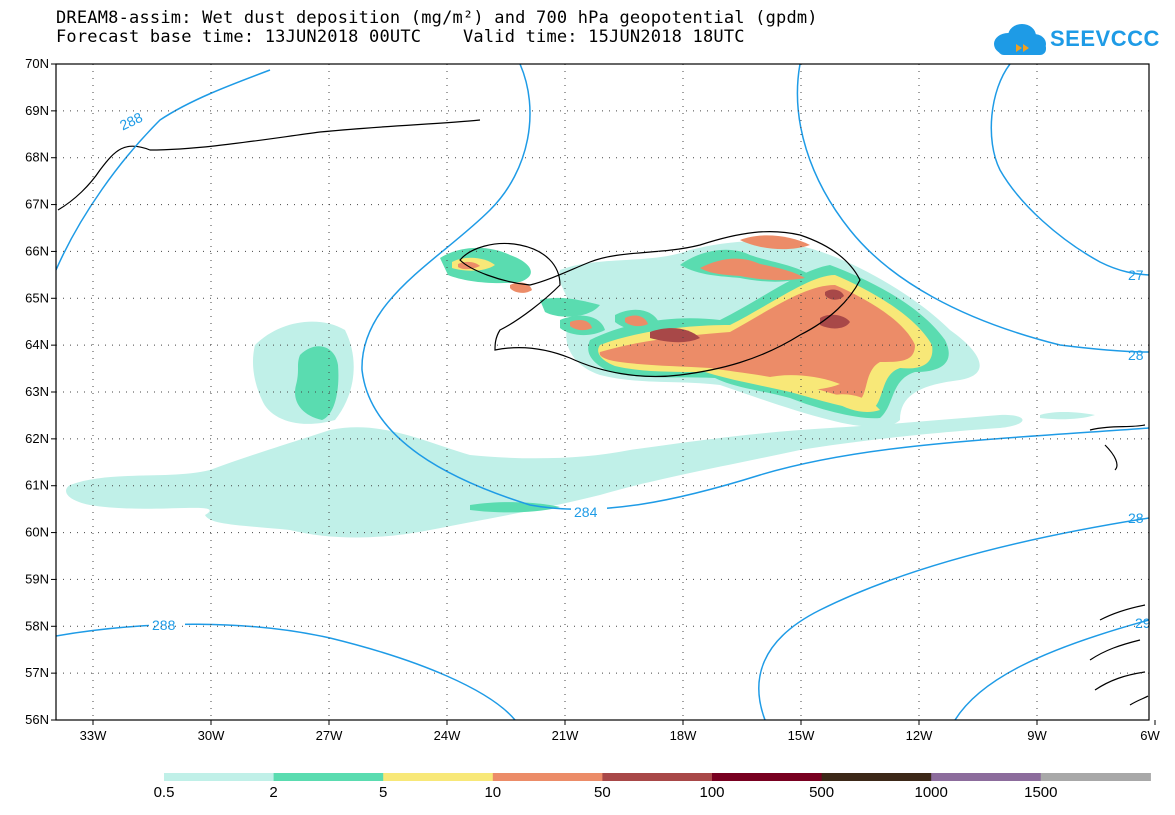  Describe the element at coordinates (711, 792) in the screenshot. I see `legend-label: 100` at that location.